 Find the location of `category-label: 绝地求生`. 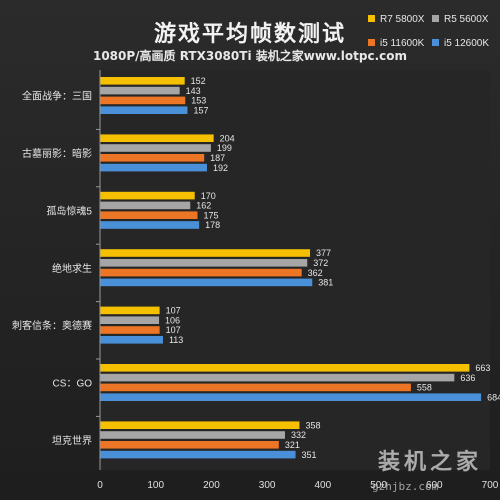

category-label: 绝地求生 is located at coordinates (72, 268).